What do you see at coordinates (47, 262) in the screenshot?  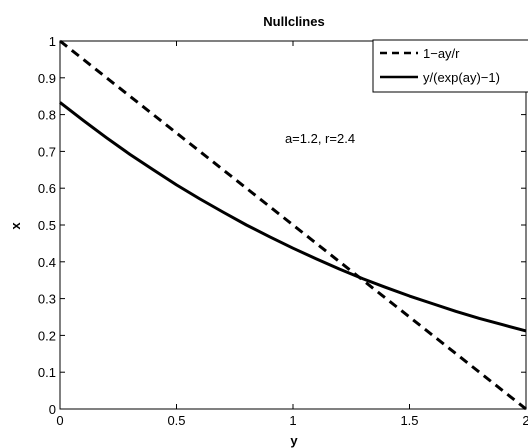 I see `y-tick-label: 0.4` at bounding box center [47, 262].